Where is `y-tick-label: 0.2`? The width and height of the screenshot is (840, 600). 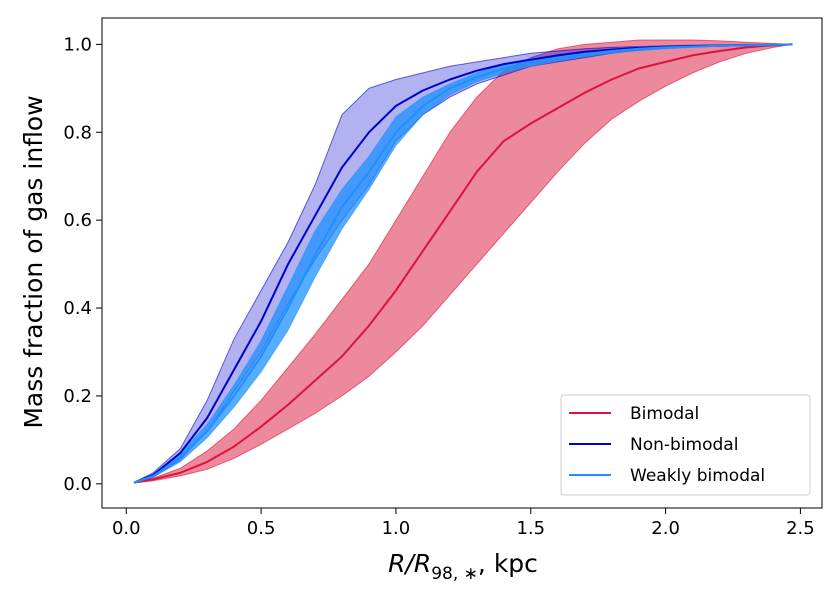 y-tick-label: 0.2 is located at coordinates (77, 396).